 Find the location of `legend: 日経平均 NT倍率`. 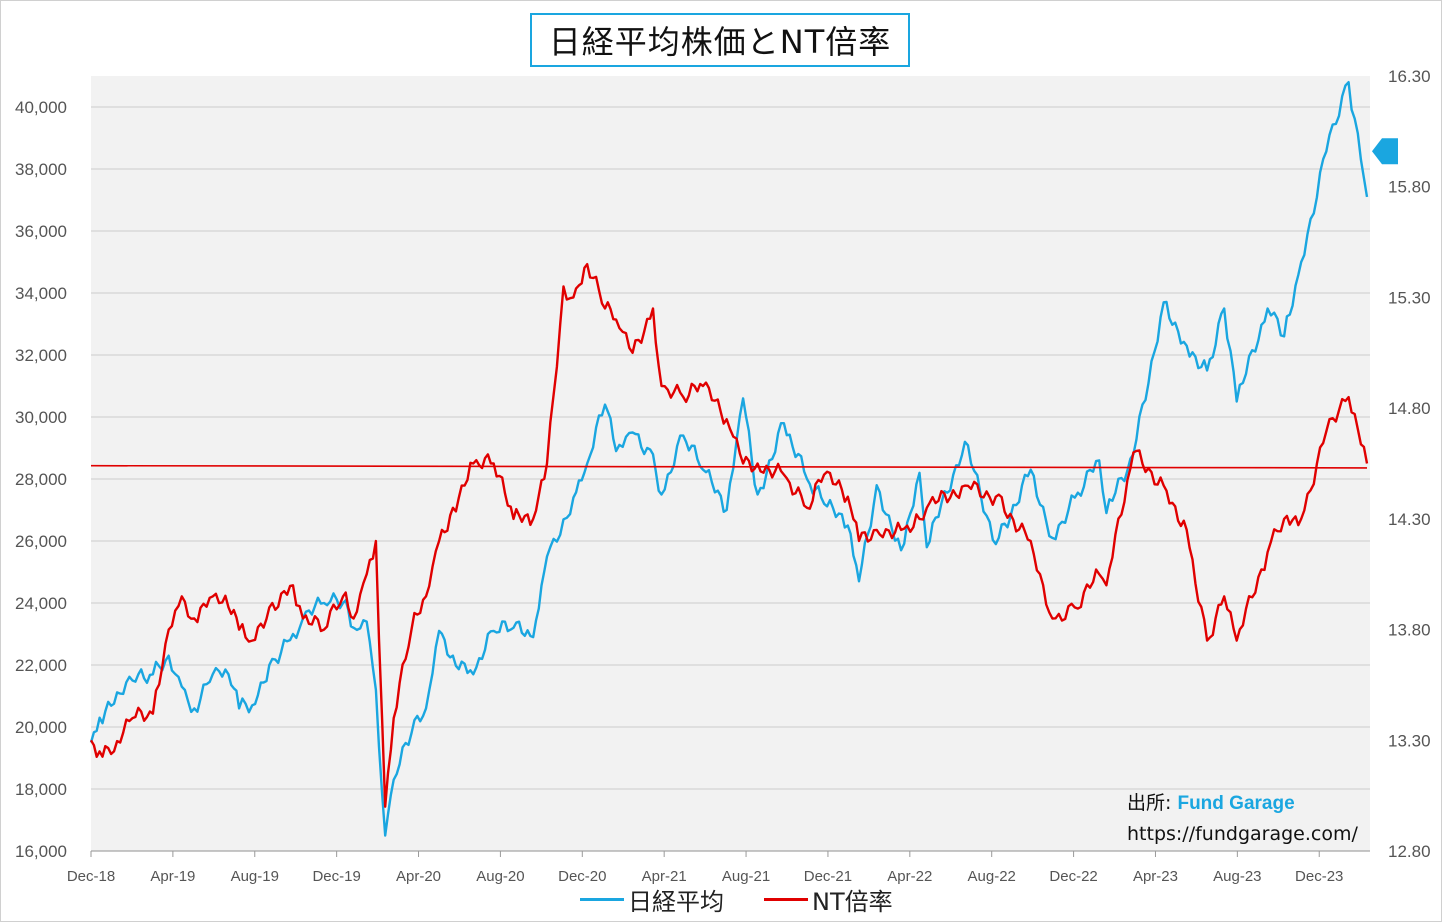

legend: 日経平均 NT倍率 is located at coordinates (756, 899).